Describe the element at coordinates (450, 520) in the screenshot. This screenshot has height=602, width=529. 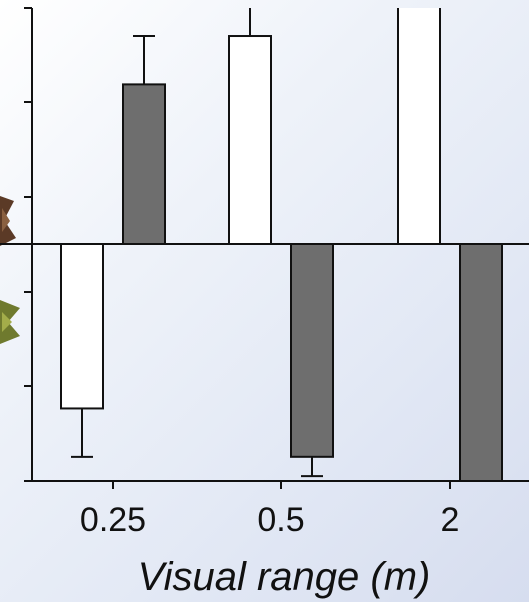
I see `x-tick-label-2: 2` at that location.